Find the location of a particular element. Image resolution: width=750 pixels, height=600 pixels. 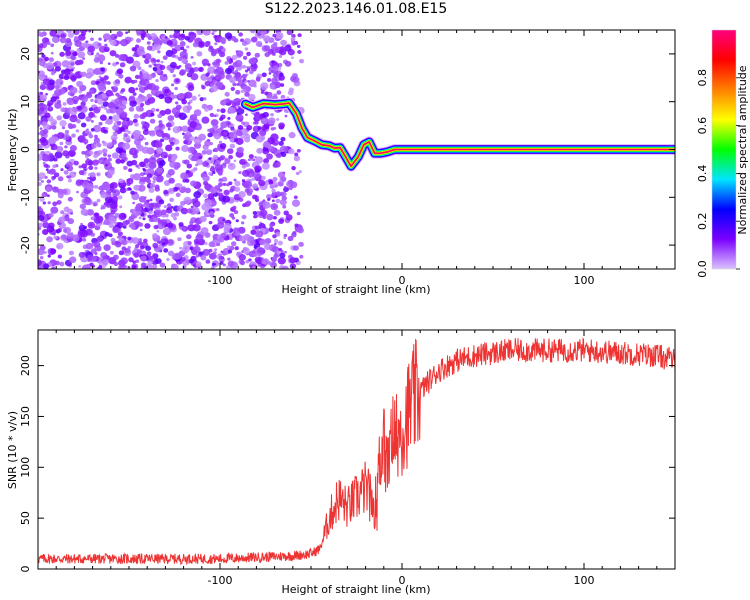

snr-y-tick-label: 200 is located at coordinates (25, 365).